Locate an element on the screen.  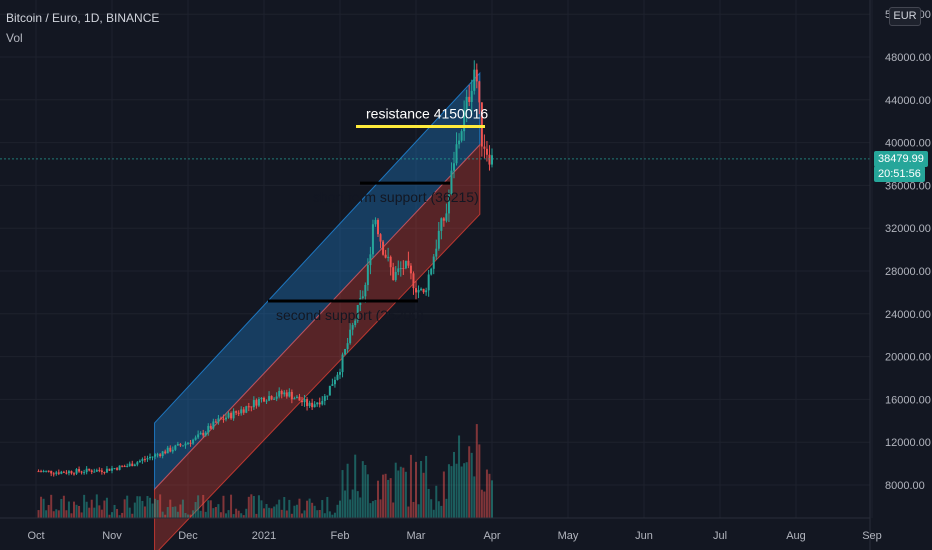
y-tick-label: 48000.00 is located at coordinates (908, 58).